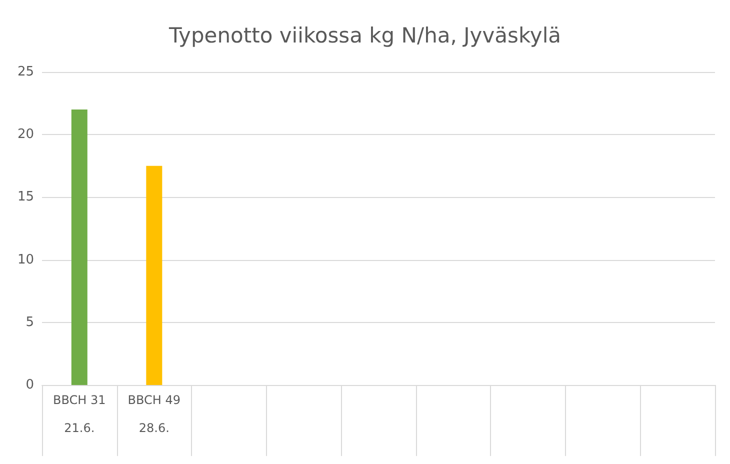 This screenshot has width=730, height=464. I want to click on y-tick-label: 5, so click(30, 322).